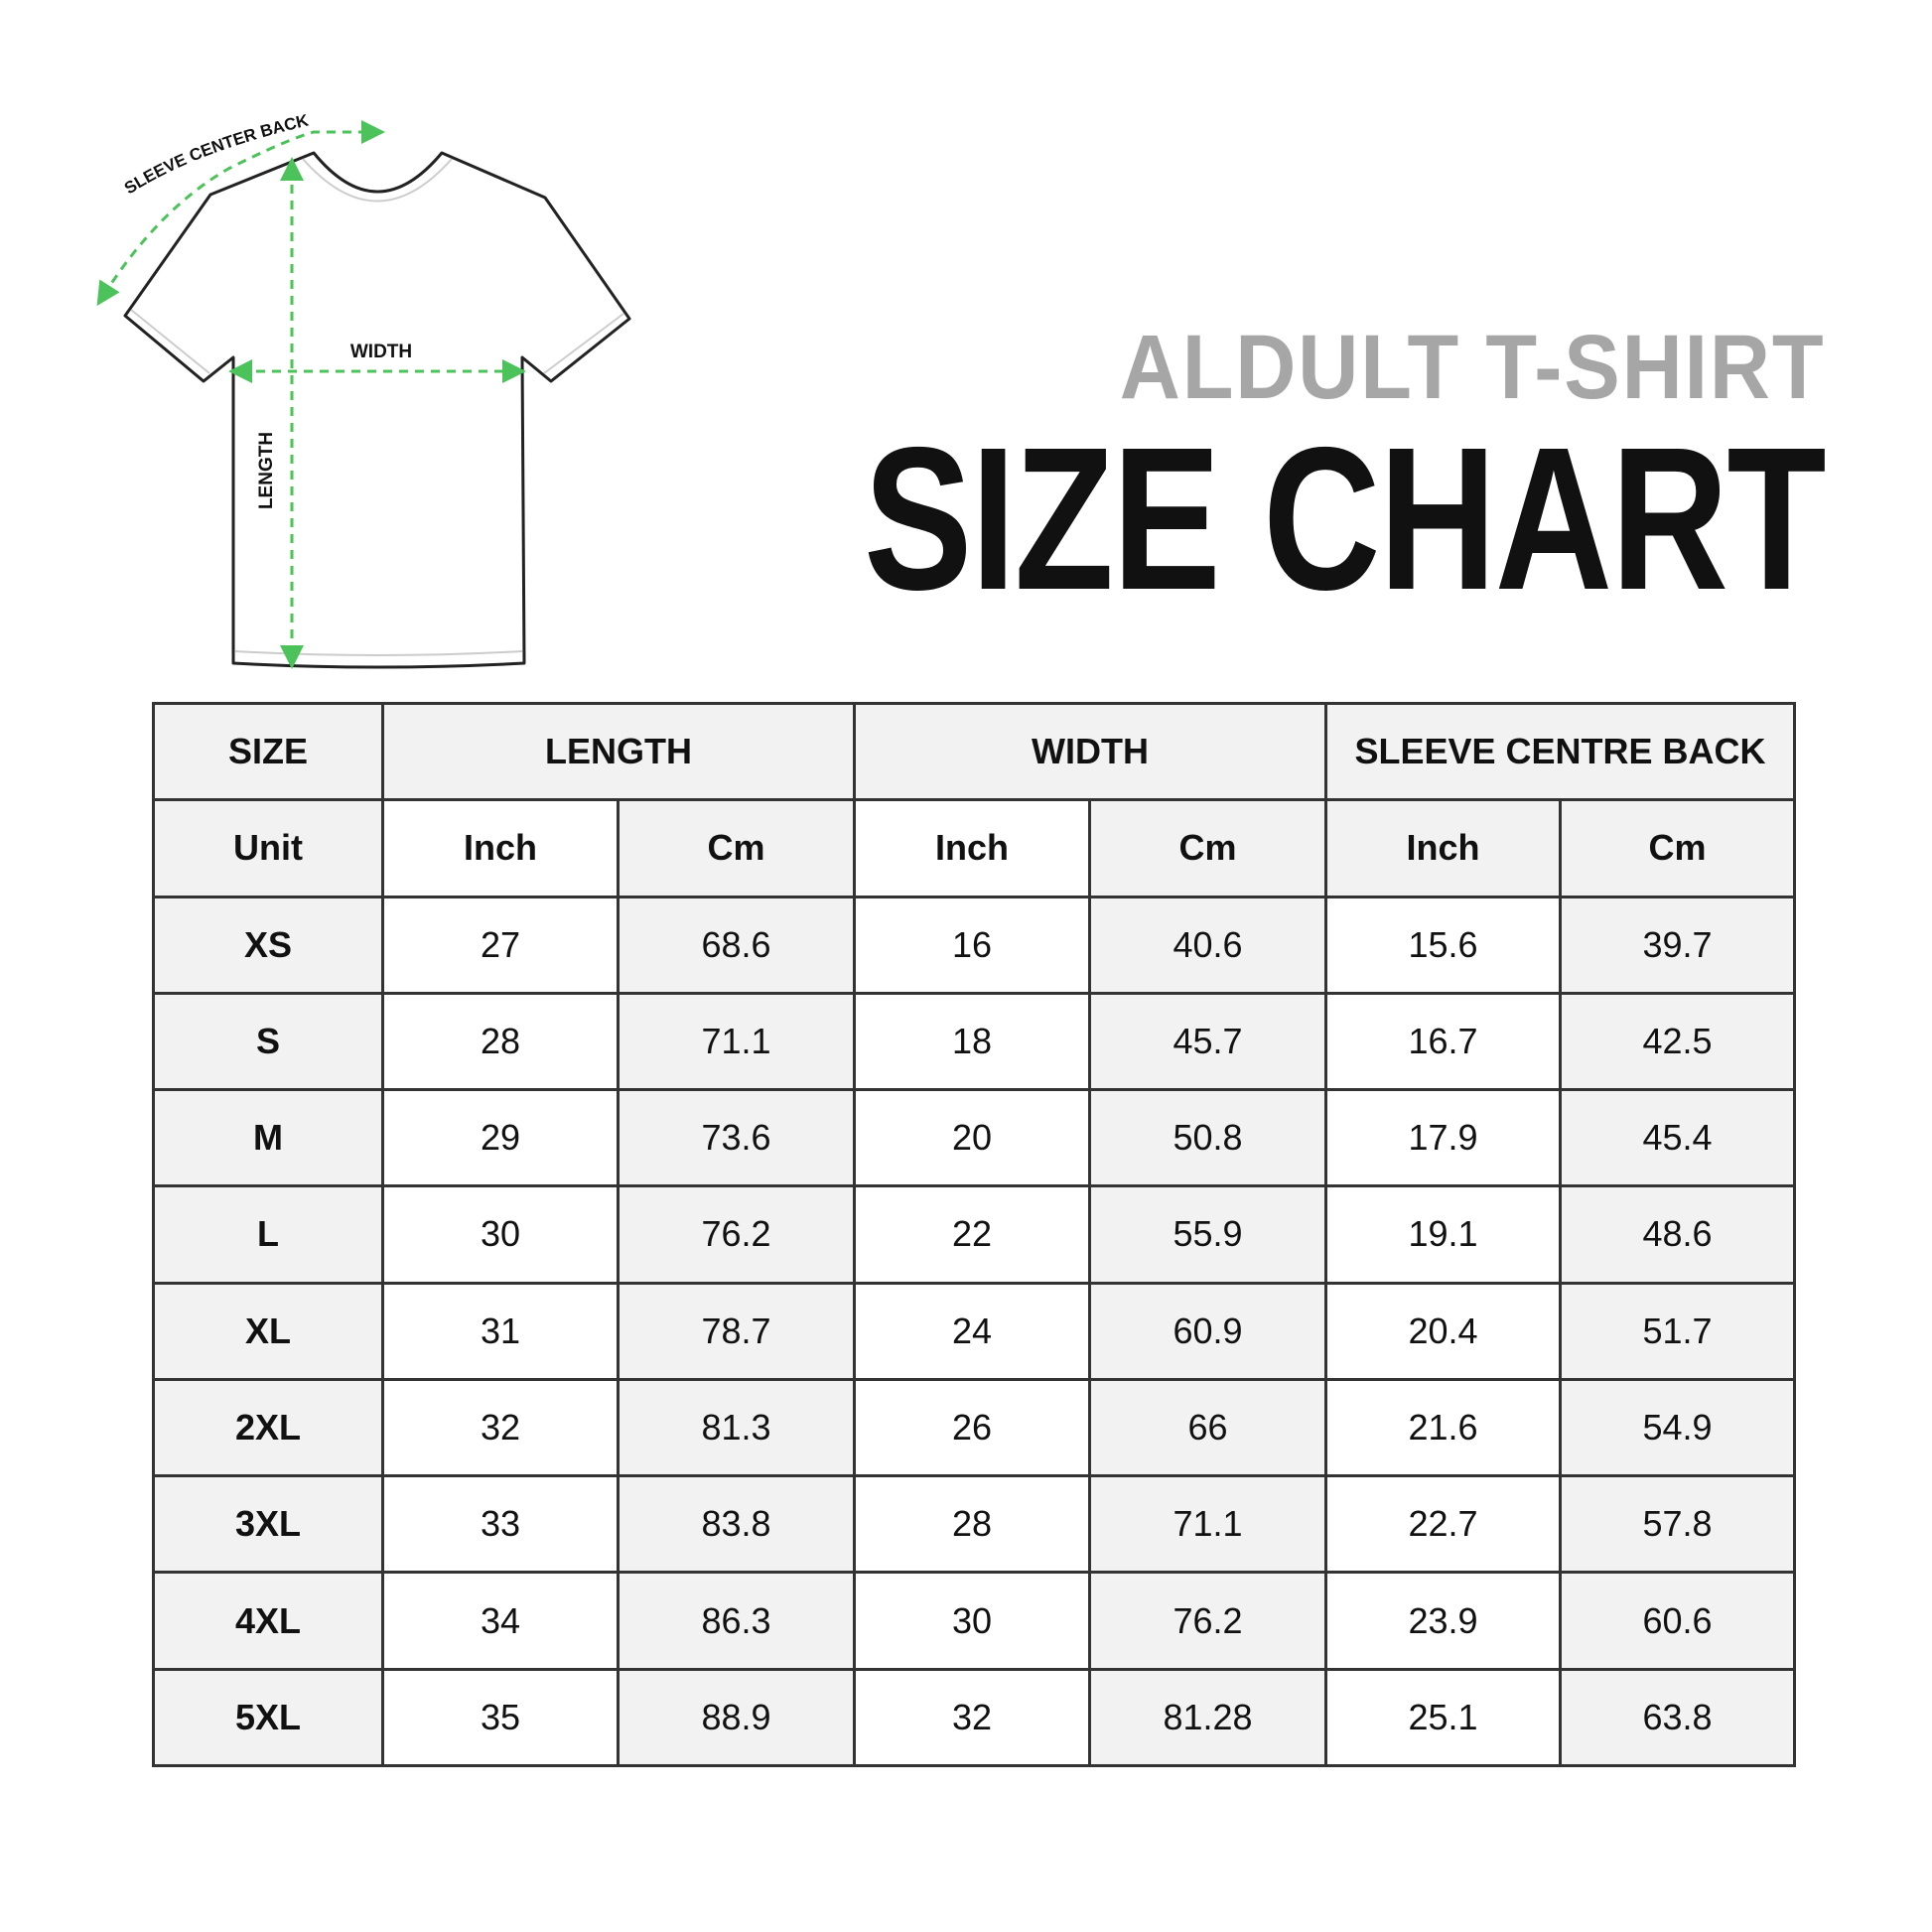  I want to click on value-cell: 83.8, so click(736, 1525).